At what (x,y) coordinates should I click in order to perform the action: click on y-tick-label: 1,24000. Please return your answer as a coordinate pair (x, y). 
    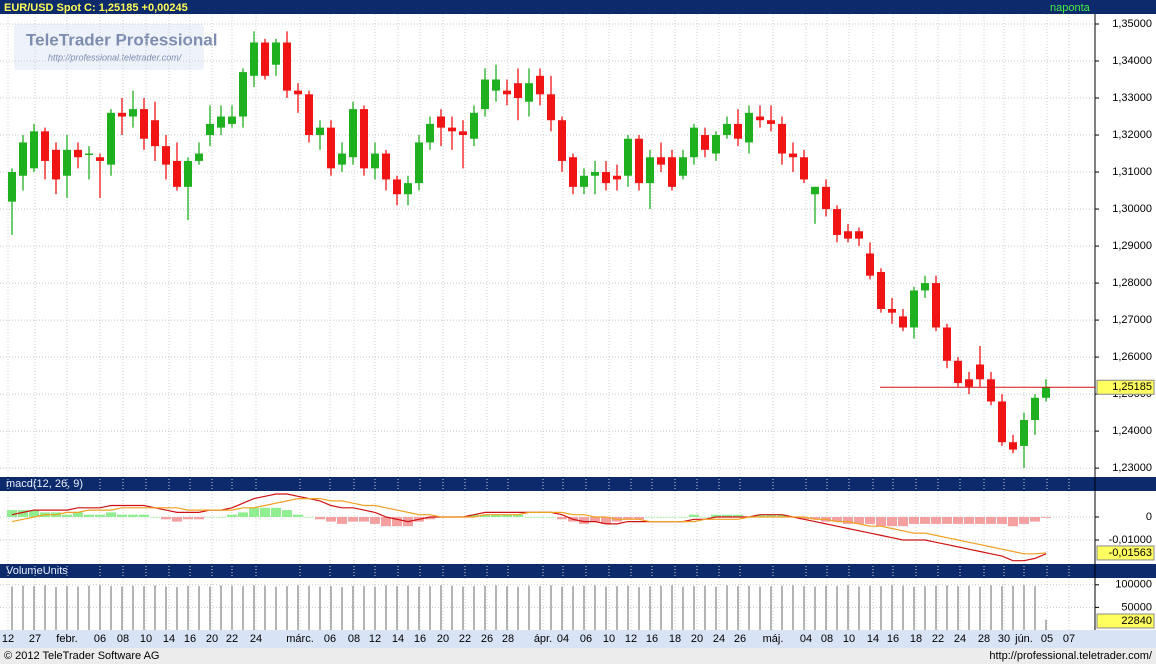
    Looking at the image, I should click on (1132, 431).